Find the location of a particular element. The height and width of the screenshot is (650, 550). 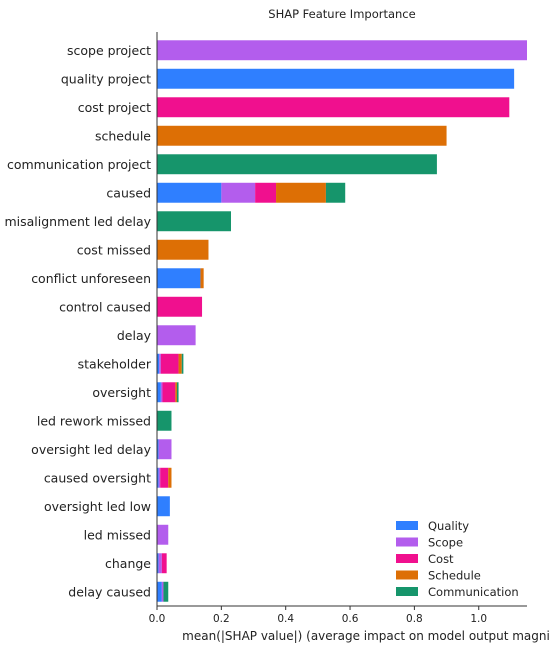

bar-stakeholder-quality is located at coordinates (158, 363).